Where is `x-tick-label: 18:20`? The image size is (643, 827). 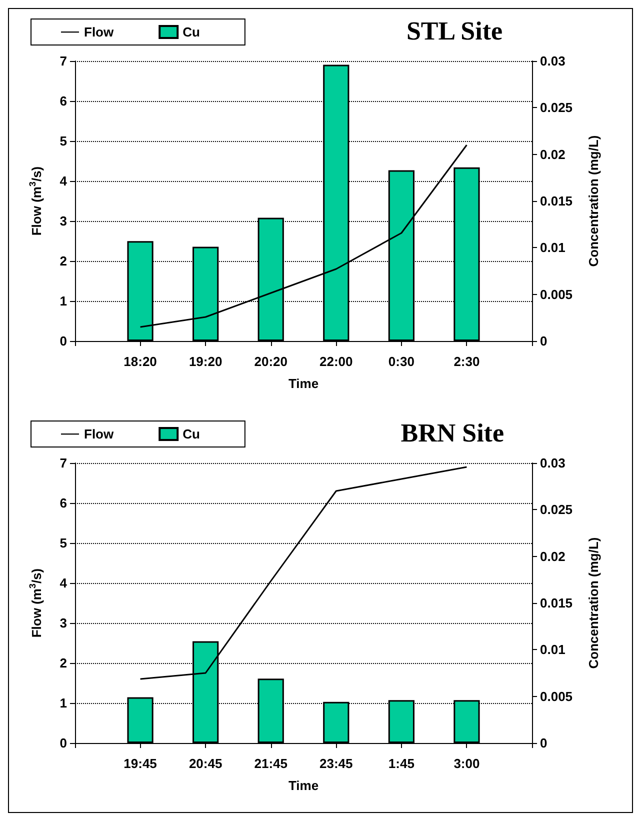
x-tick-label: 18:20 is located at coordinates (140, 361).